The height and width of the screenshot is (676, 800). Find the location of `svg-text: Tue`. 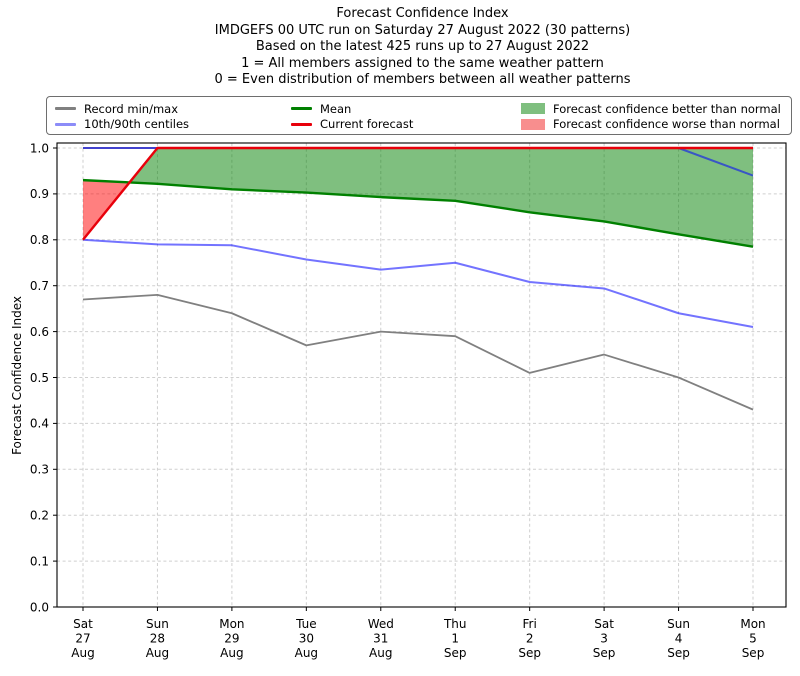

svg-text: Tue is located at coordinates (306, 624).